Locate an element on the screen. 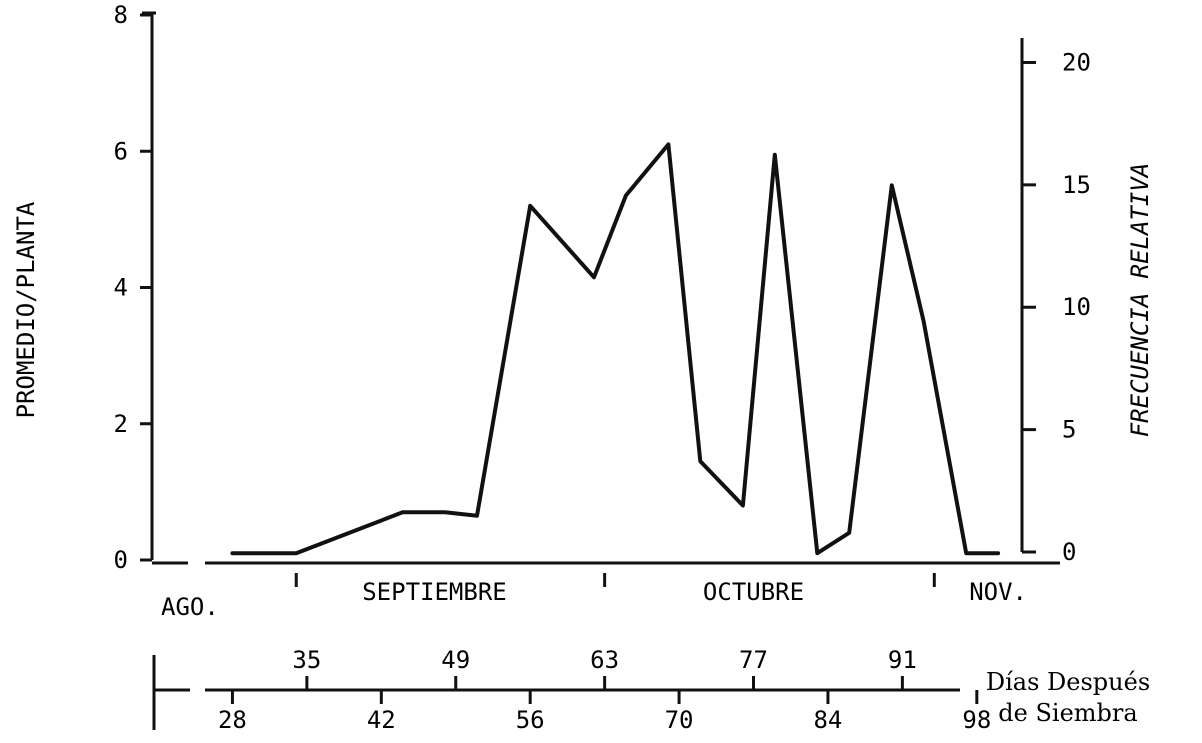 The height and width of the screenshot is (743, 1202). days-lower-tick-label: 56 is located at coordinates (530, 720).